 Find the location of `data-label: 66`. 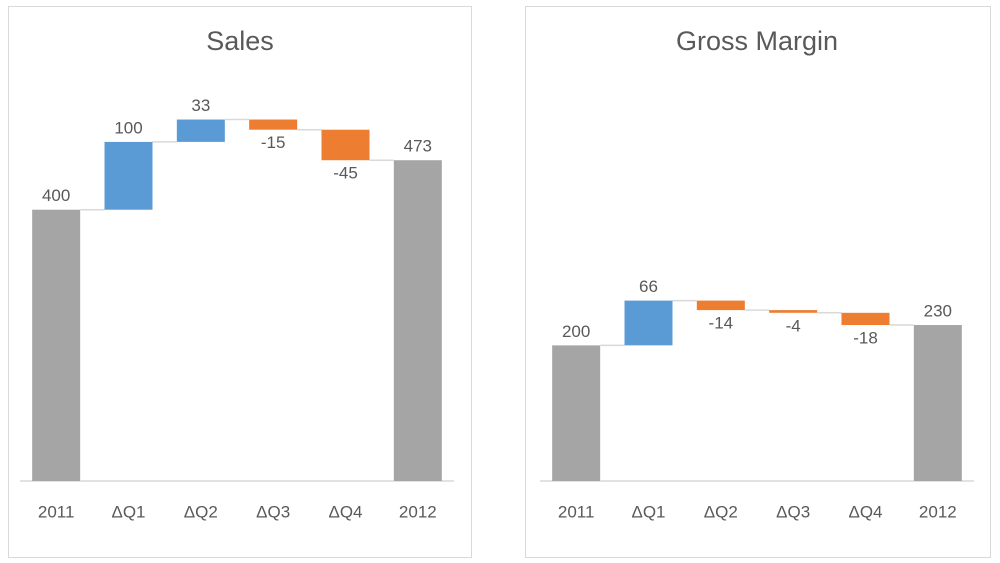

data-label: 66 is located at coordinates (648, 286).